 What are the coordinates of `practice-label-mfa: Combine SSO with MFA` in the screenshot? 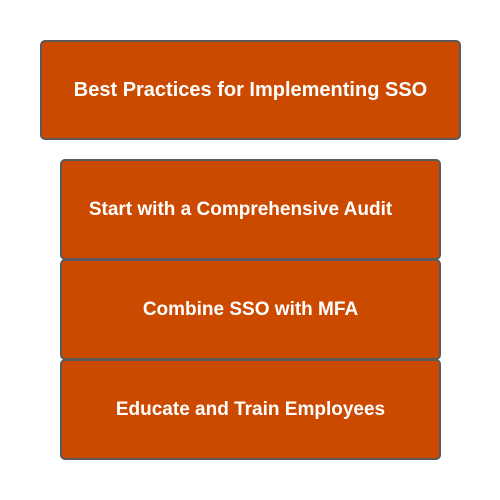 It's located at (250, 309).